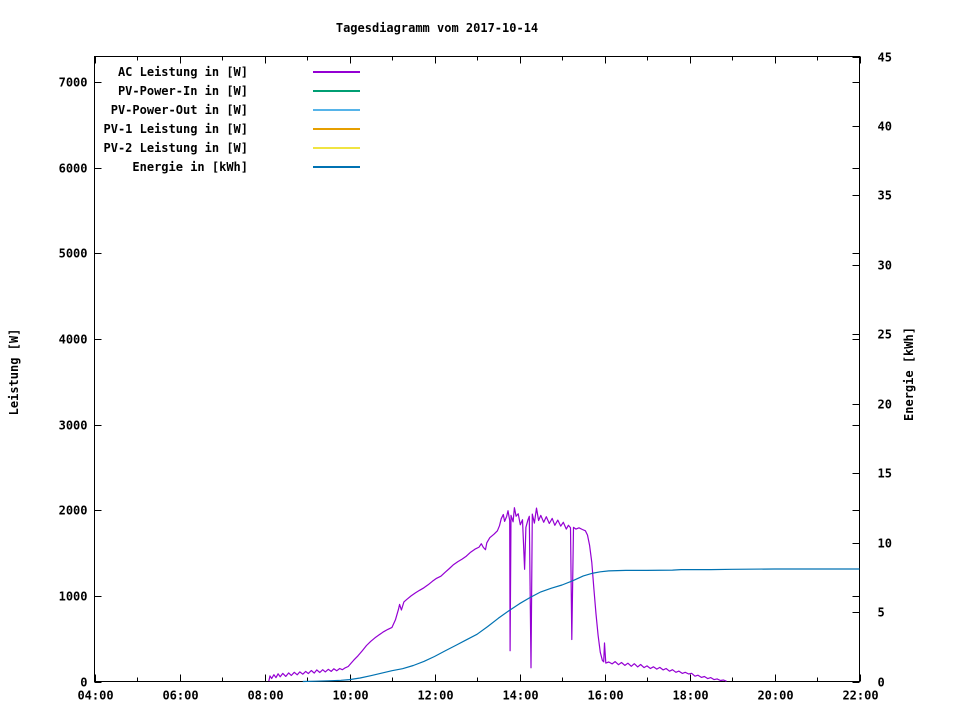 This screenshot has height=720, width=960. I want to click on left-tick-label: 5000, so click(73, 254).